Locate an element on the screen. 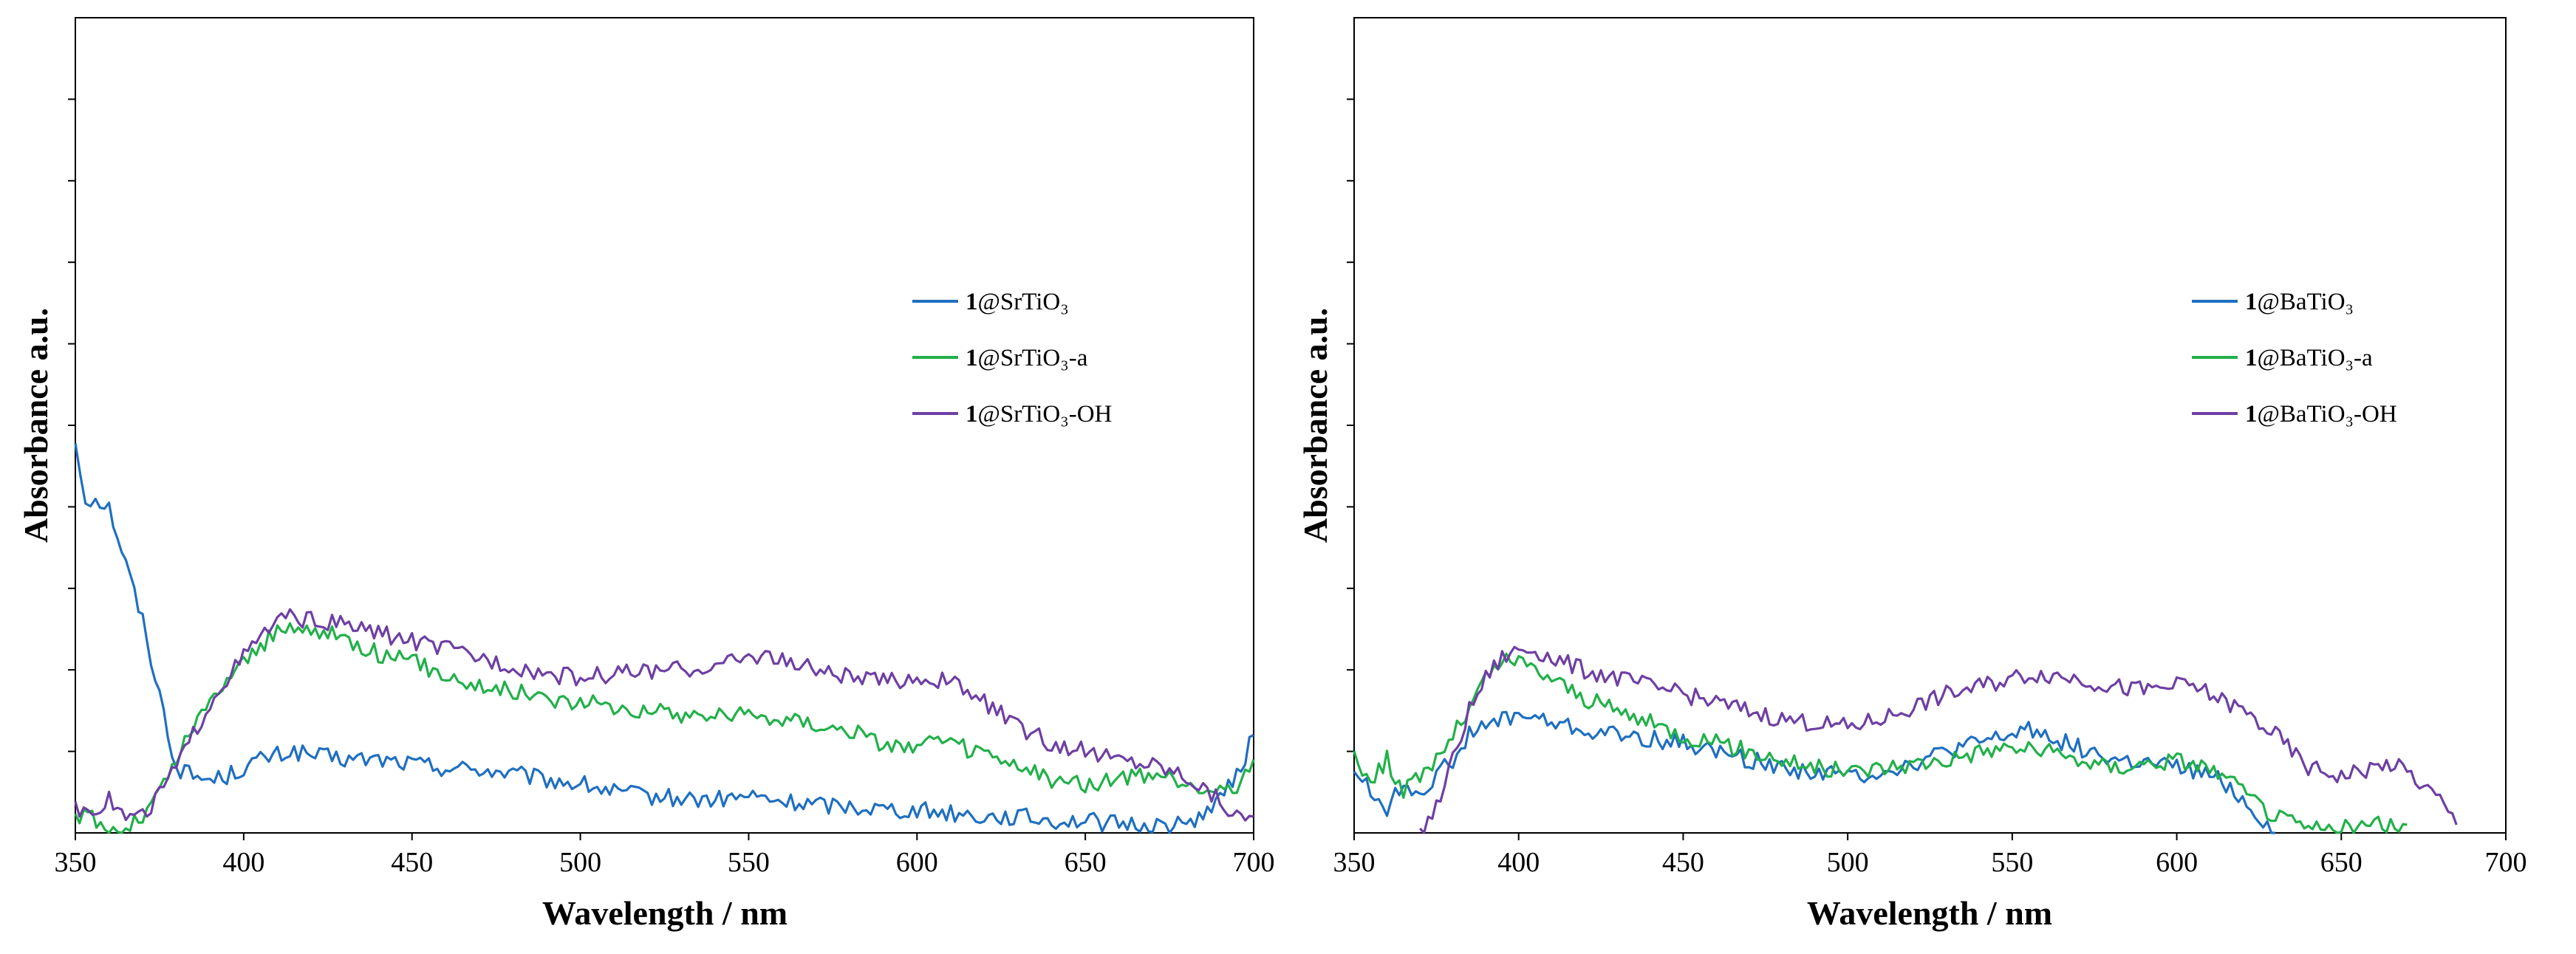 Image resolution: width=2576 pixels, height=954 pixels. series-line-1-batio3-oh is located at coordinates (1938, 739).